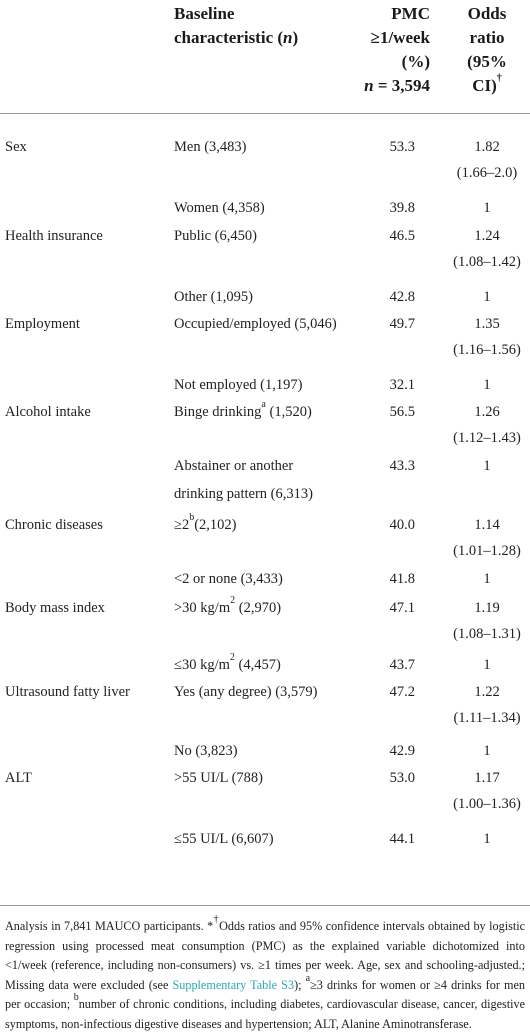  Describe the element at coordinates (265, 905) in the screenshot. I see `table-bottom-rule` at that location.